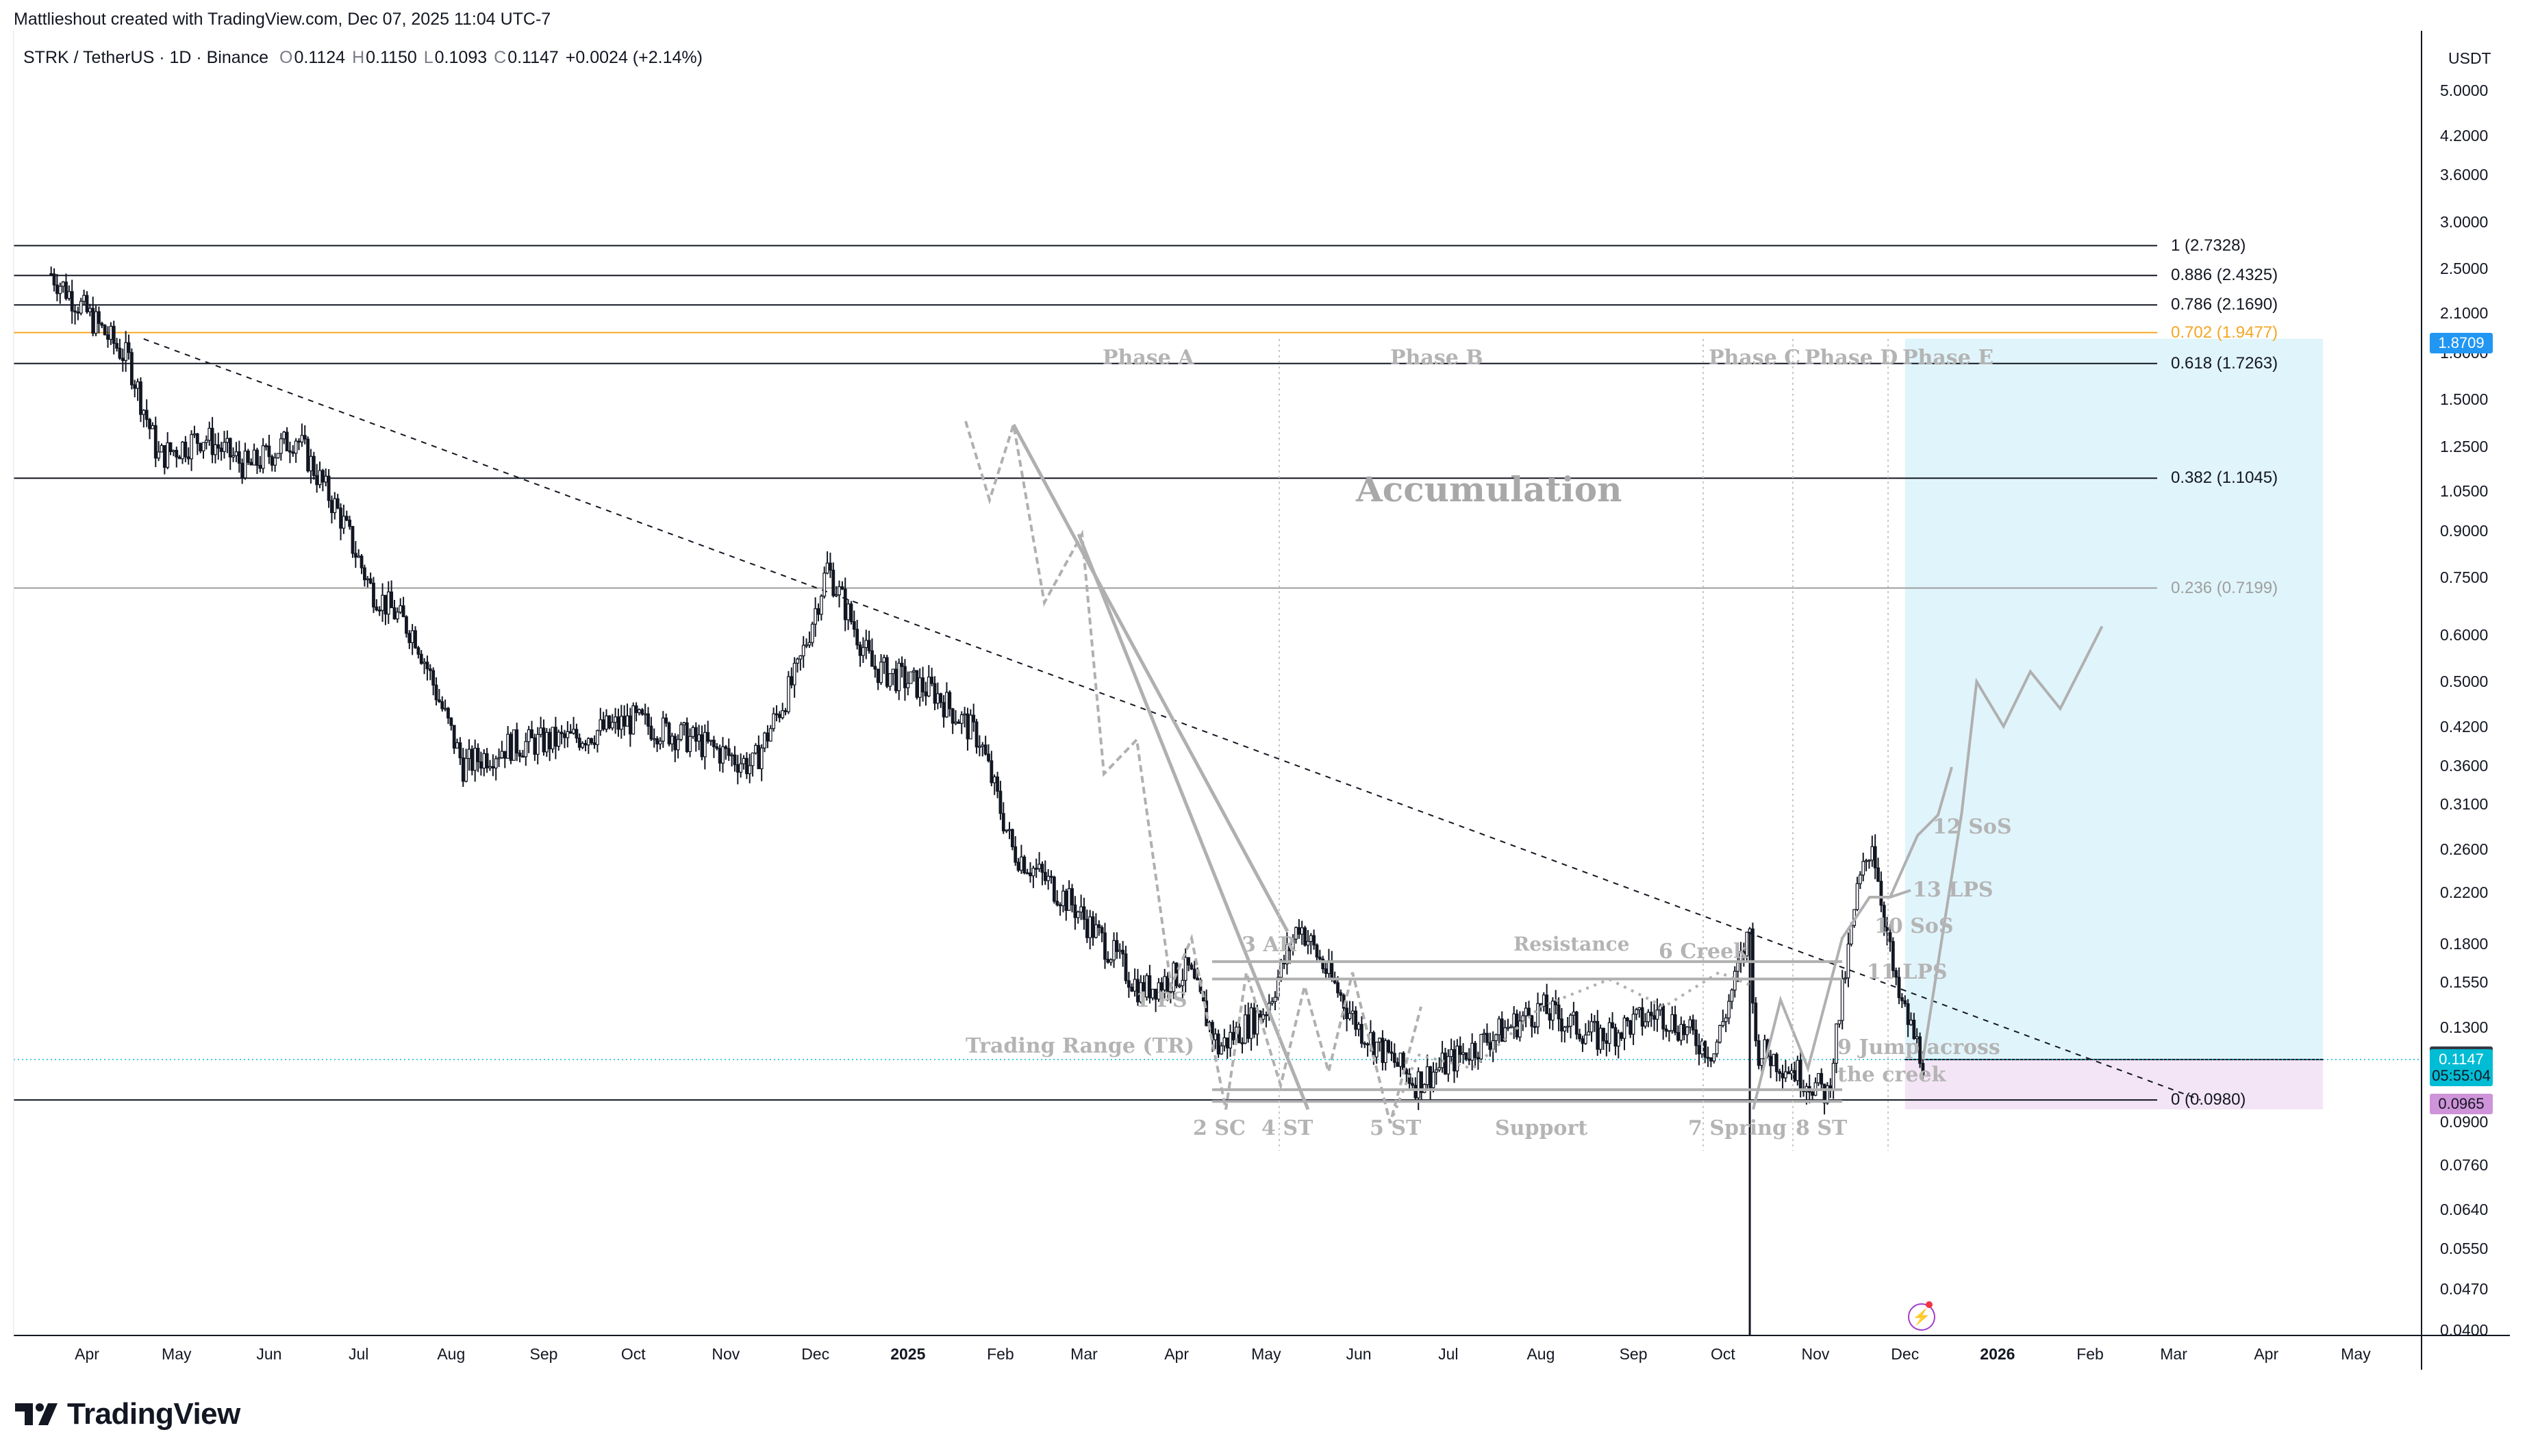  What do you see at coordinates (1150, 678) in the screenshot?
I see `wyckoff-decline-line` at bounding box center [1150, 678].